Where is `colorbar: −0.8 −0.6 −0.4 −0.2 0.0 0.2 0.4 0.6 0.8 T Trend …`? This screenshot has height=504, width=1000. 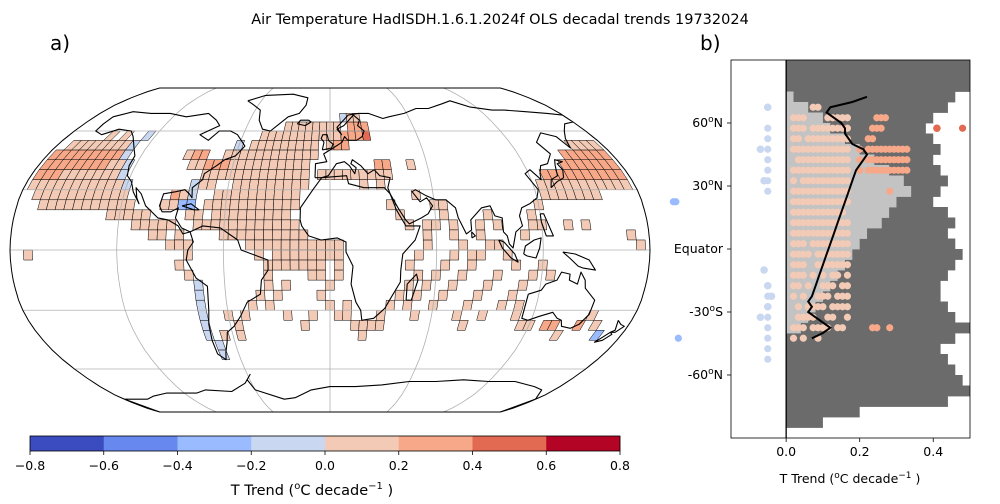 colorbar: −0.8 −0.6 −0.4 −0.2 0.0 0.2 0.4 0.6 0.8 T Trend … is located at coordinates (322, 467).